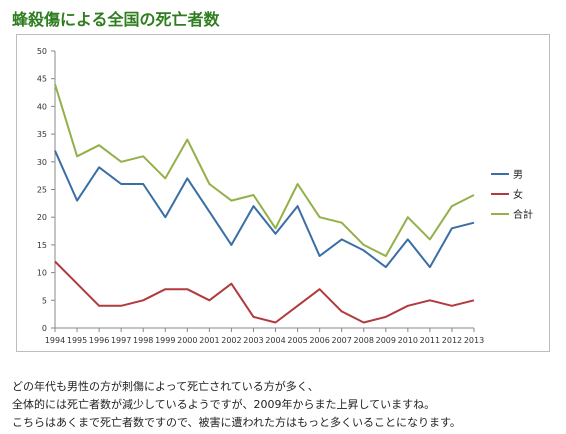 This screenshot has width=566, height=434. What do you see at coordinates (42, 190) in the screenshot?
I see `y-tick-label: 25` at bounding box center [42, 190].